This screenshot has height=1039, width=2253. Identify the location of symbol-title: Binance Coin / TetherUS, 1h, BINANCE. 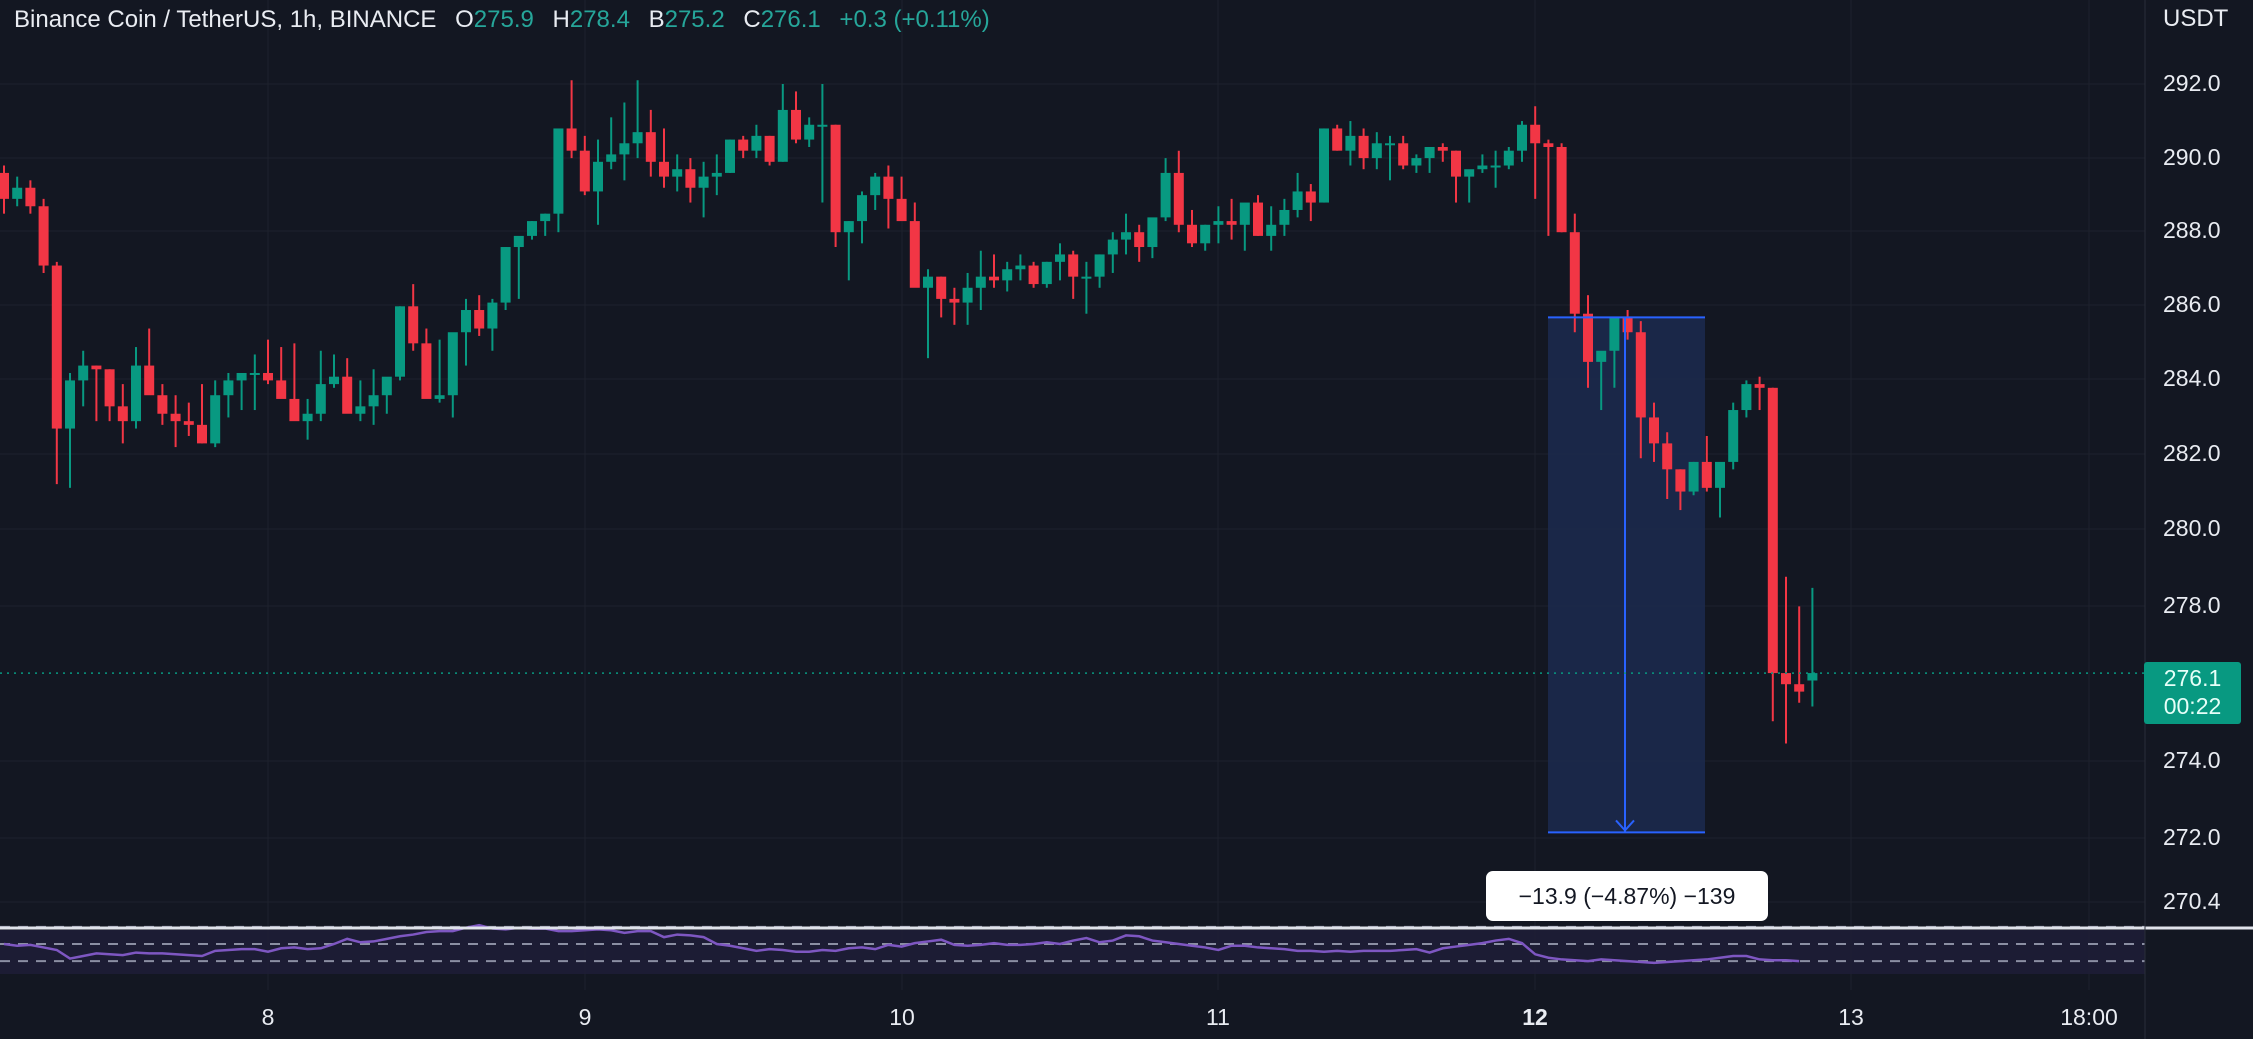
(225, 19).